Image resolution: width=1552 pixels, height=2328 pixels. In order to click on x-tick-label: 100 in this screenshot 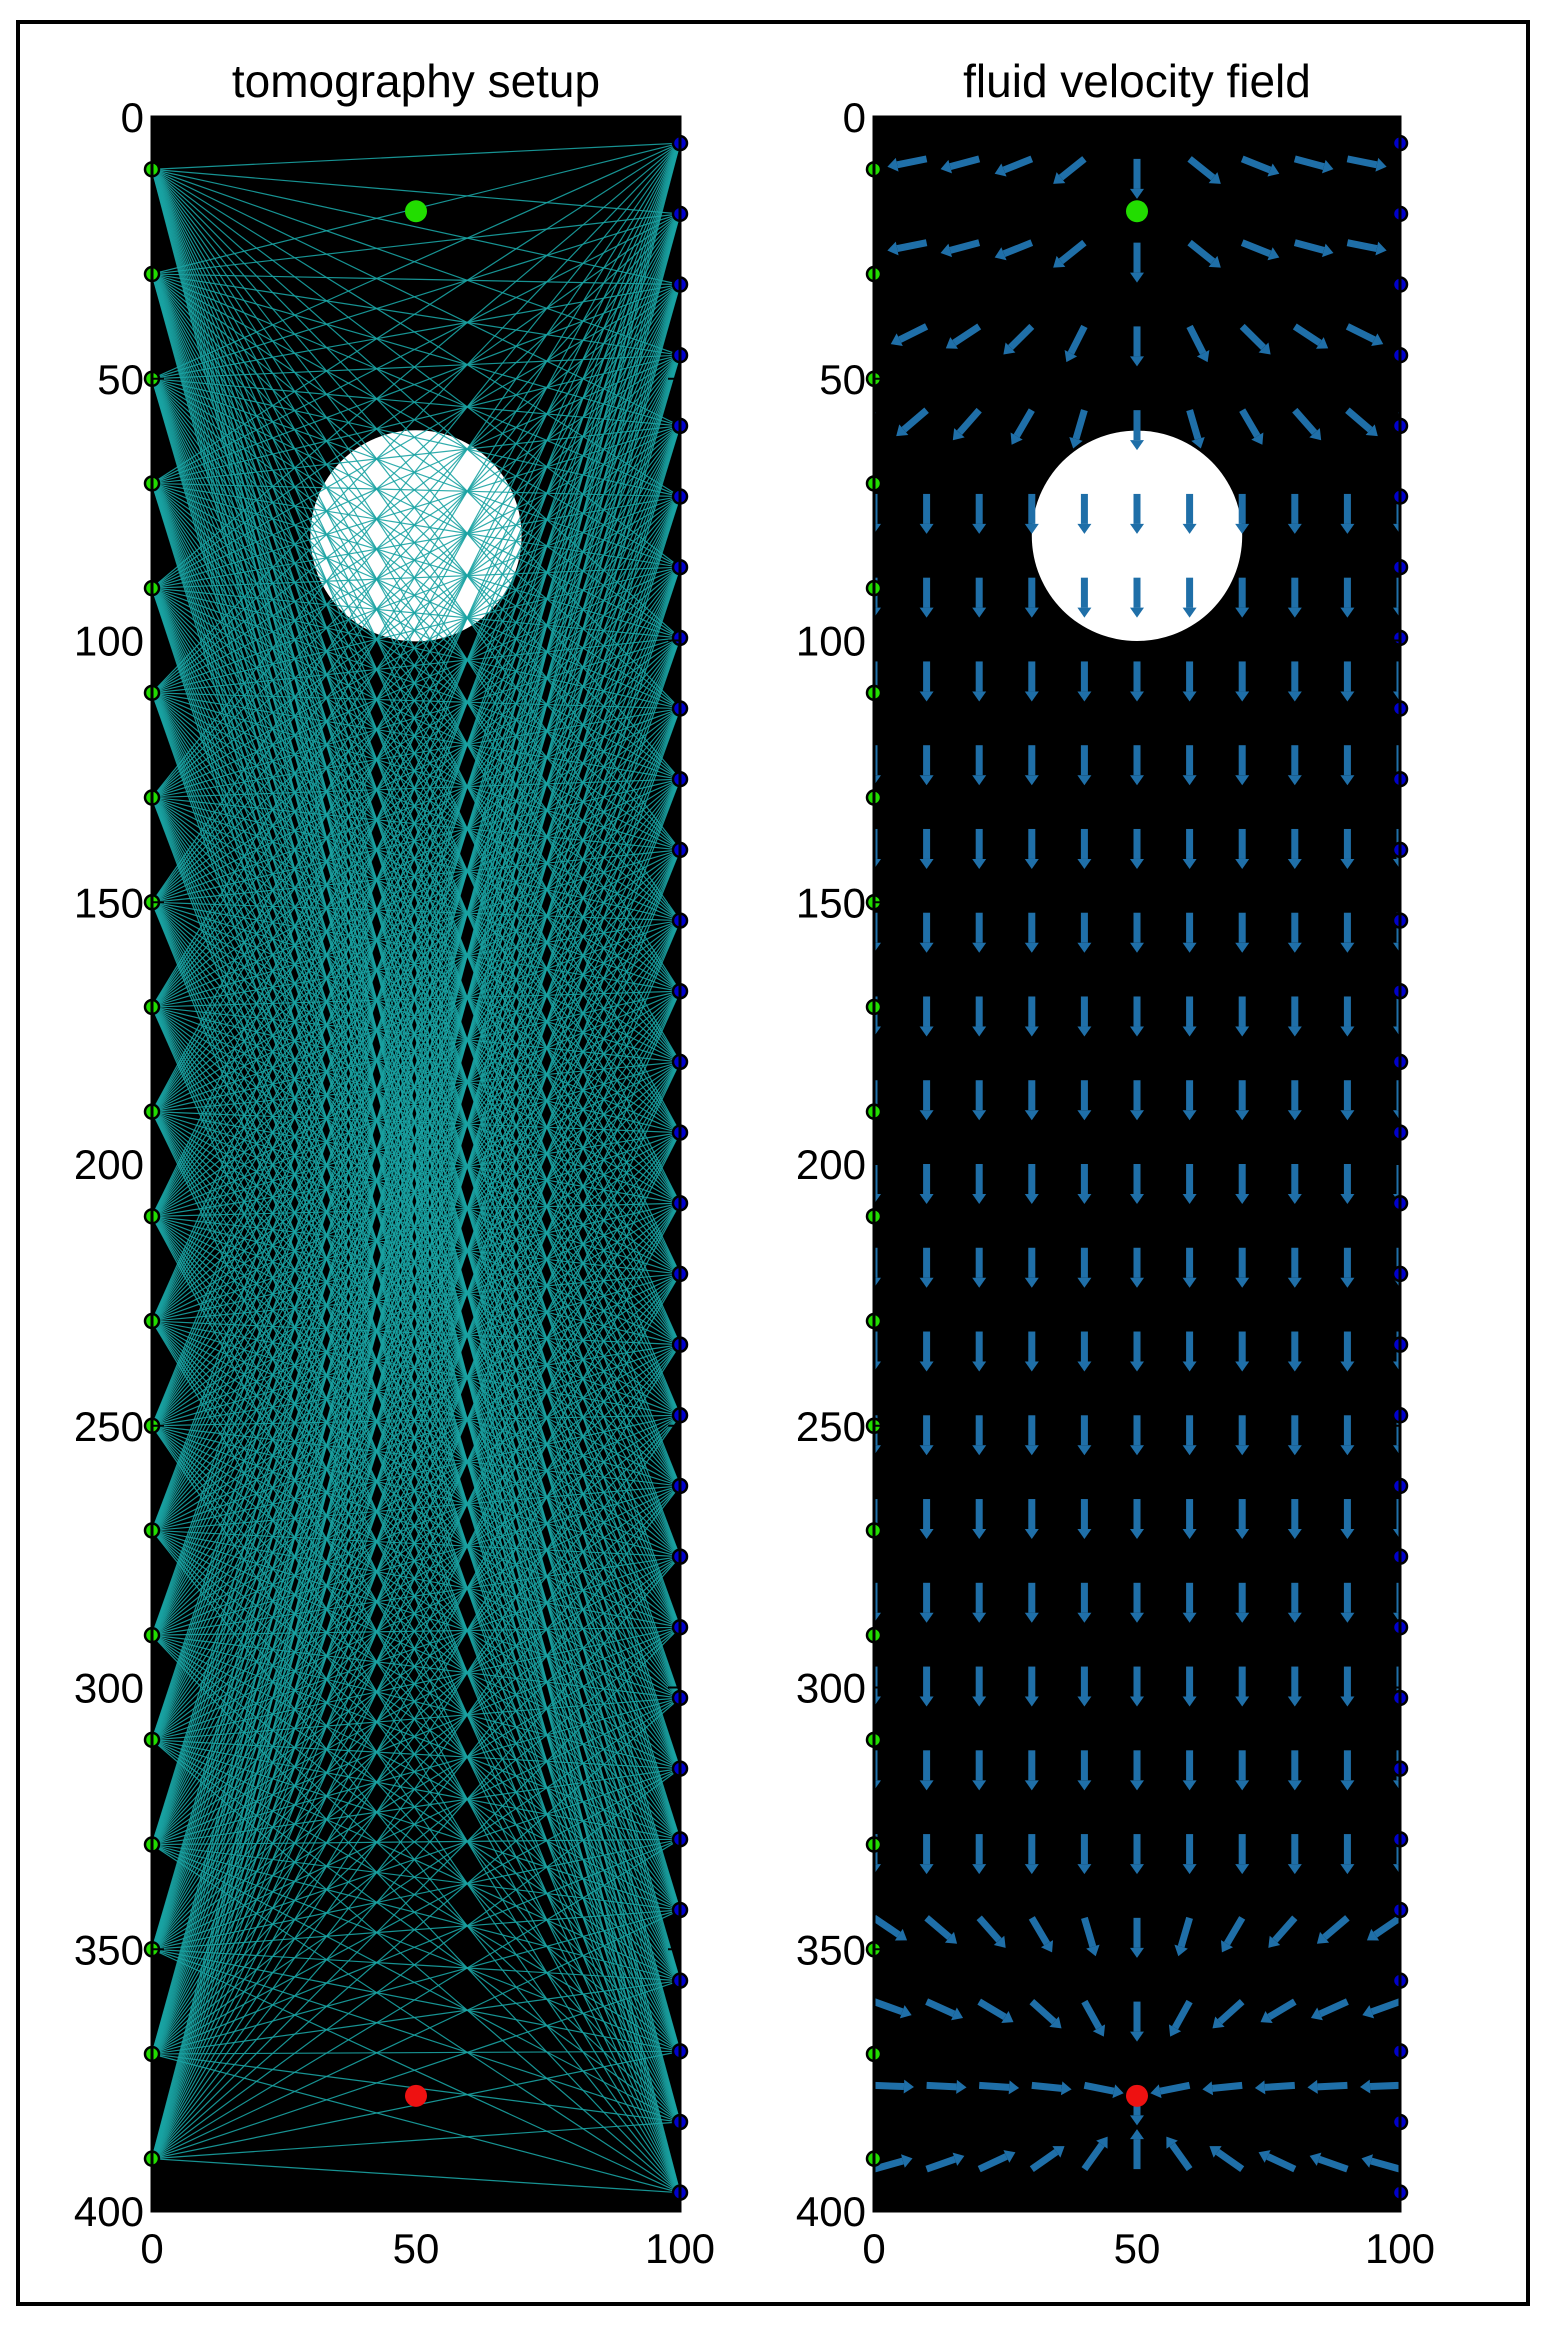, I will do `click(1400, 2248)`.